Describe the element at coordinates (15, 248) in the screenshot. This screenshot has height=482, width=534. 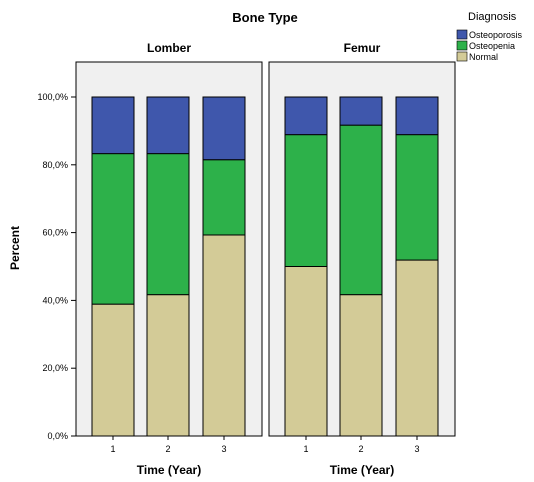
I see `y-axis-label: Percent` at that location.